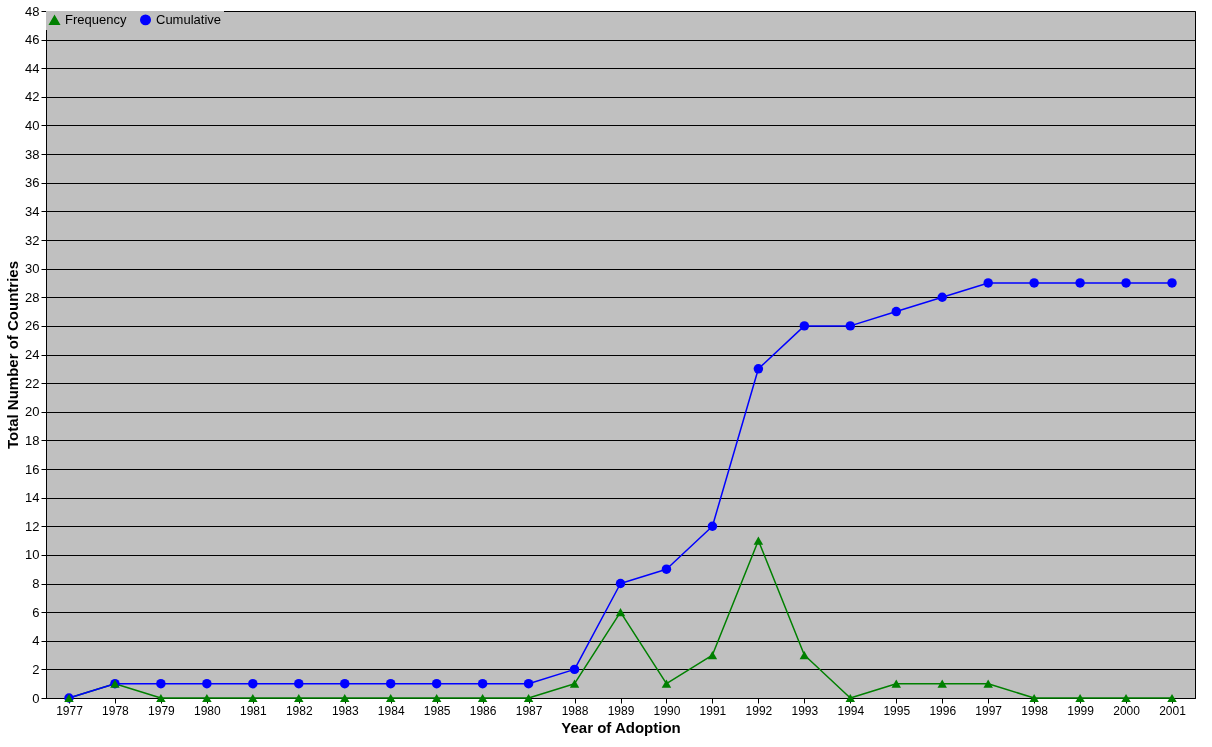 The image size is (1212, 747). I want to click on x-tick-label: 1994, so click(851, 710).